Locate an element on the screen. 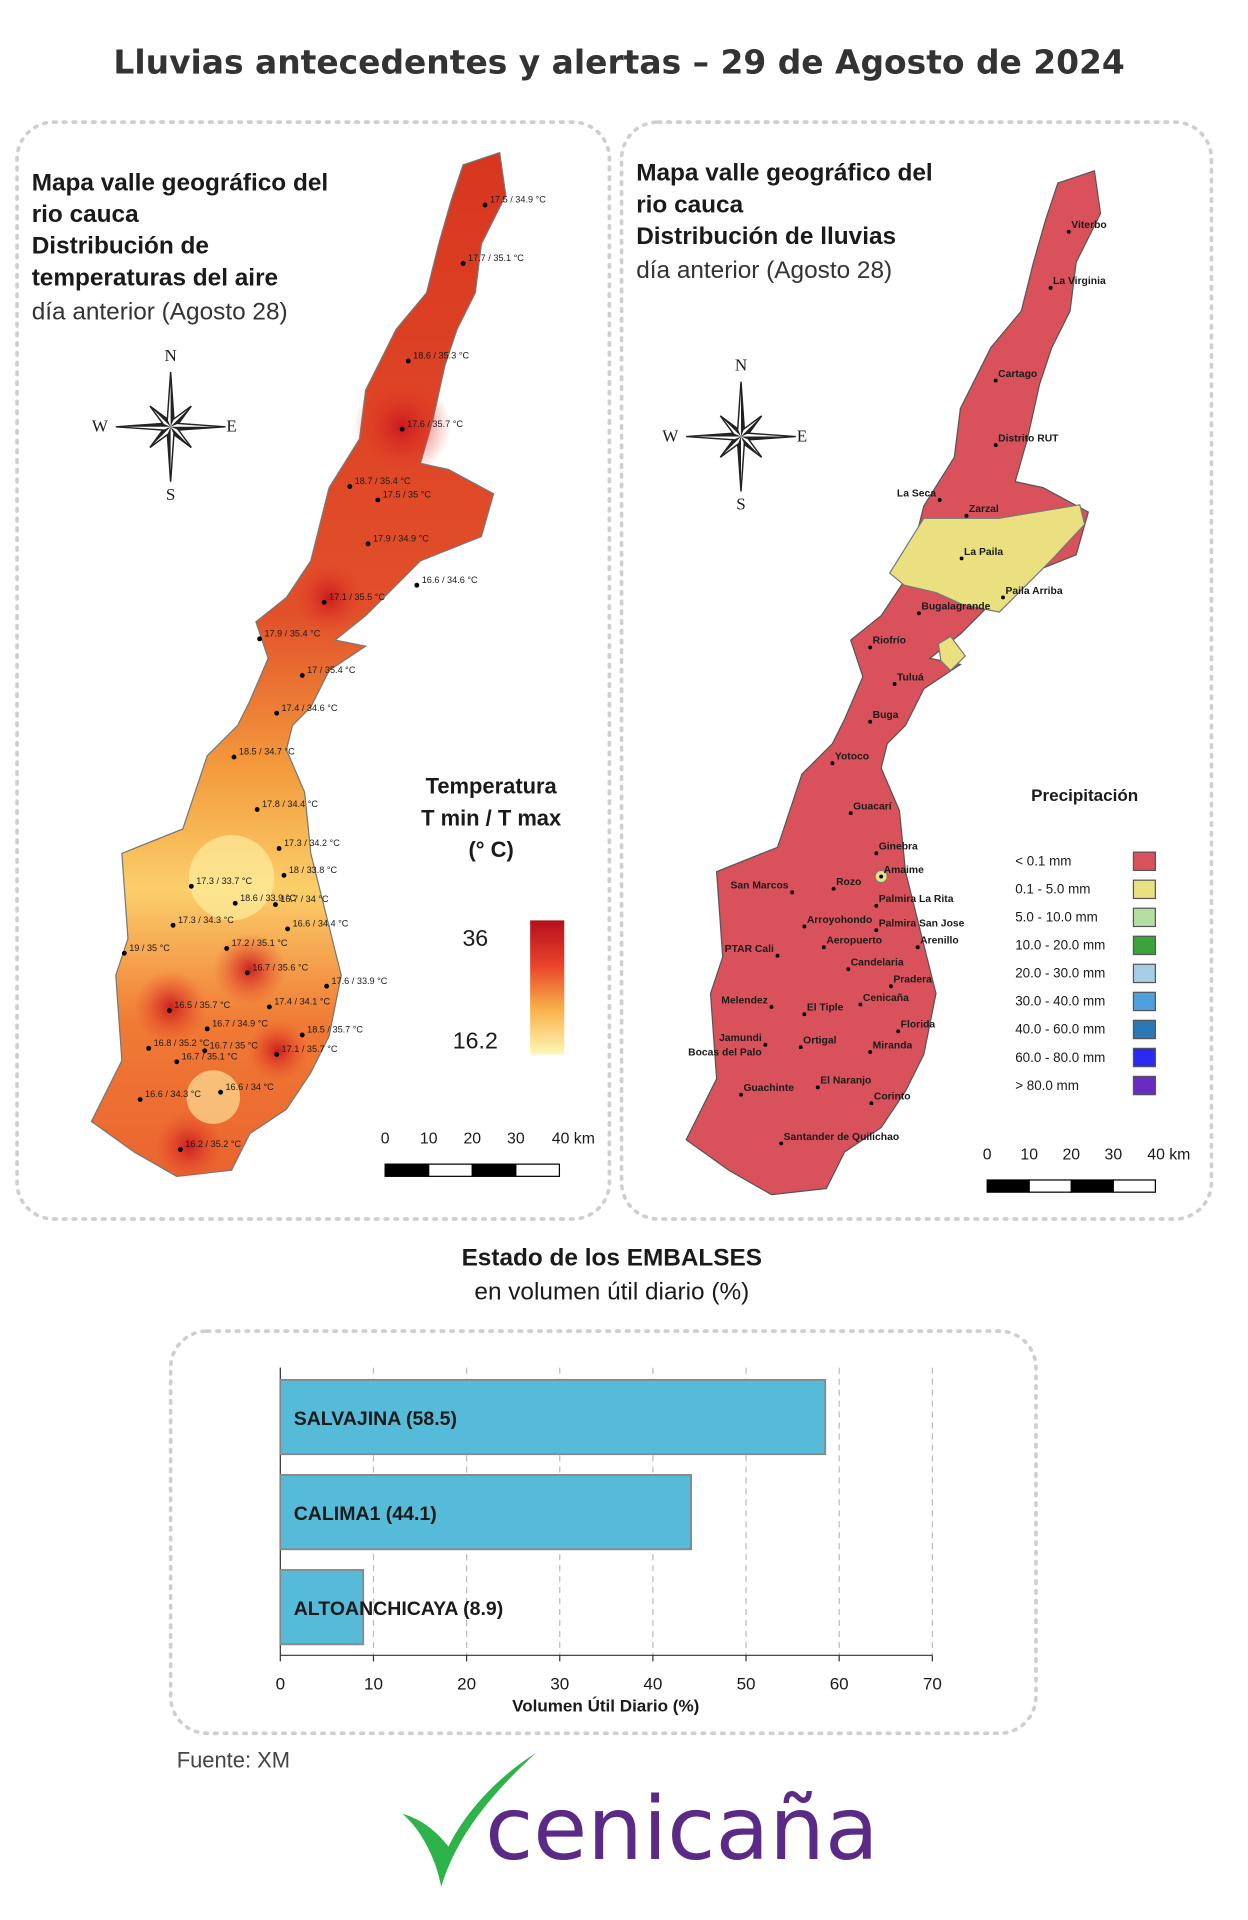 This screenshot has width=1248, height=1920. station-label: Ortigal is located at coordinates (819, 1040).